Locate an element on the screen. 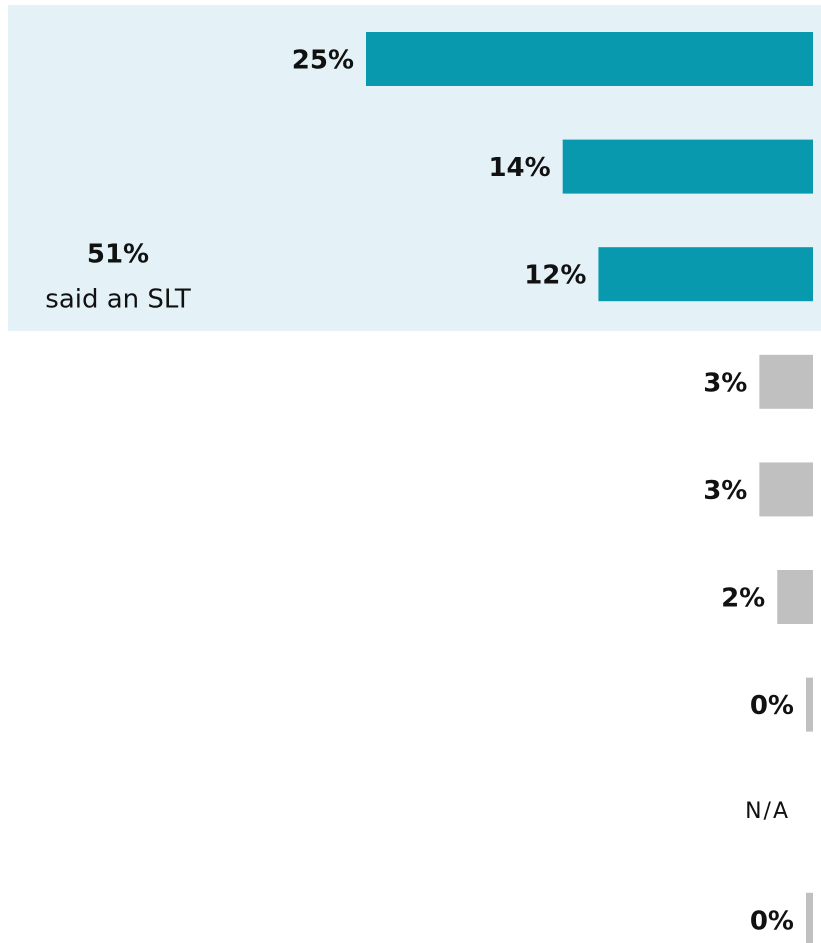 The image size is (821, 943). annotation-value: 51% is located at coordinates (118, 255).